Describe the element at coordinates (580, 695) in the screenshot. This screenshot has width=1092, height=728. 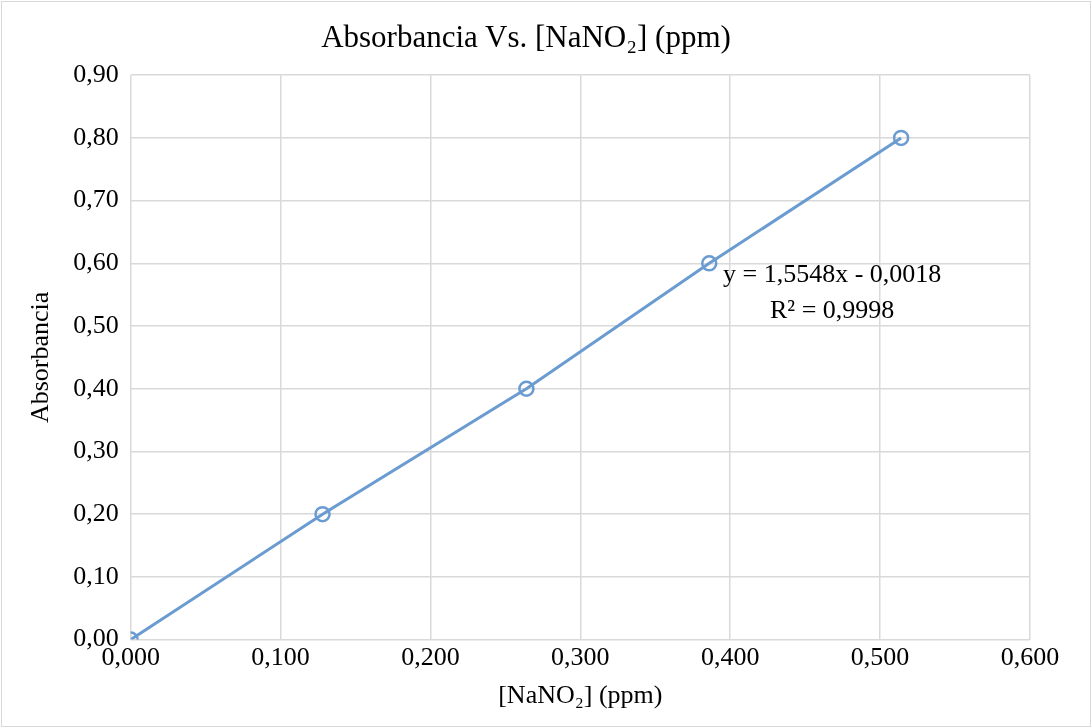
I see `x-axis-title: [NaNO₂] (ppm)` at that location.